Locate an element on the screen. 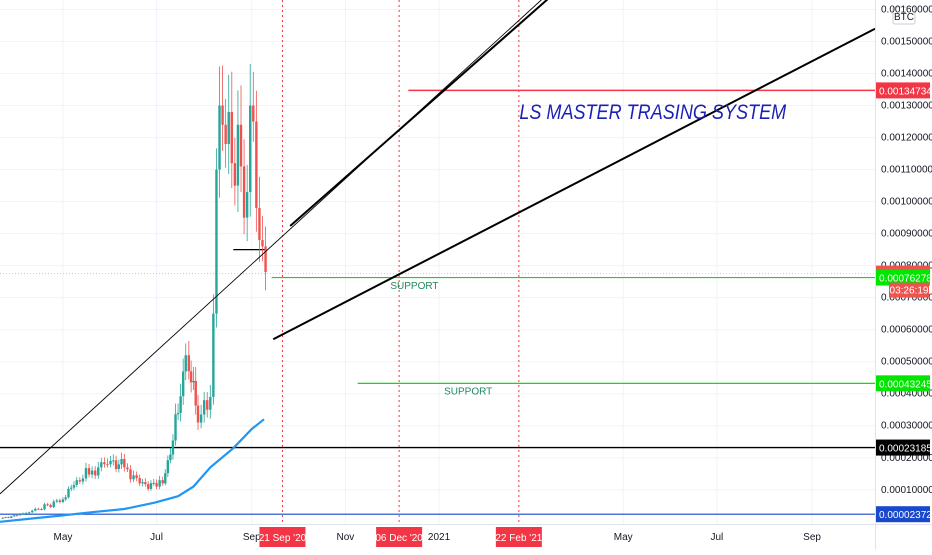  title-annotation: LS MASTER TRASING SYSTEM is located at coordinates (652, 113).